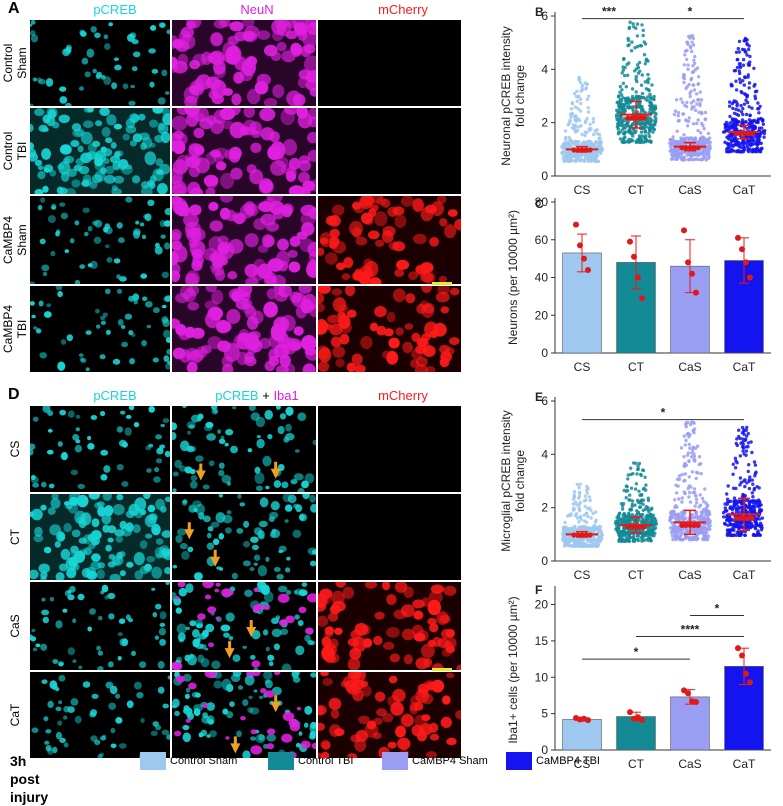 This screenshot has height=806, width=783. Describe the element at coordinates (519, 761) in the screenshot. I see `legend-swatch` at that location.